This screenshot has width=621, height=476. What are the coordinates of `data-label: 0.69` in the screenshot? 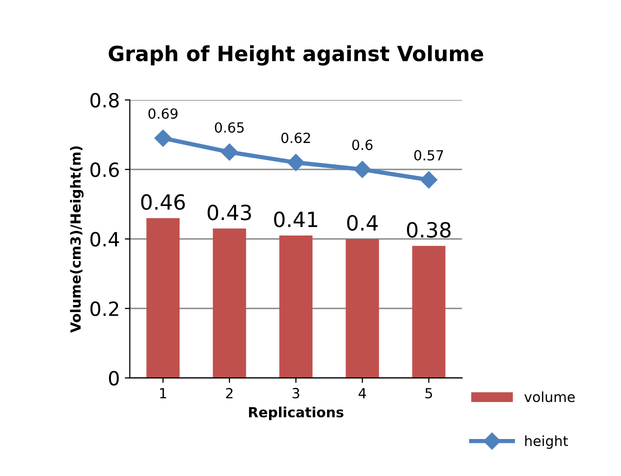 It's located at (163, 113).